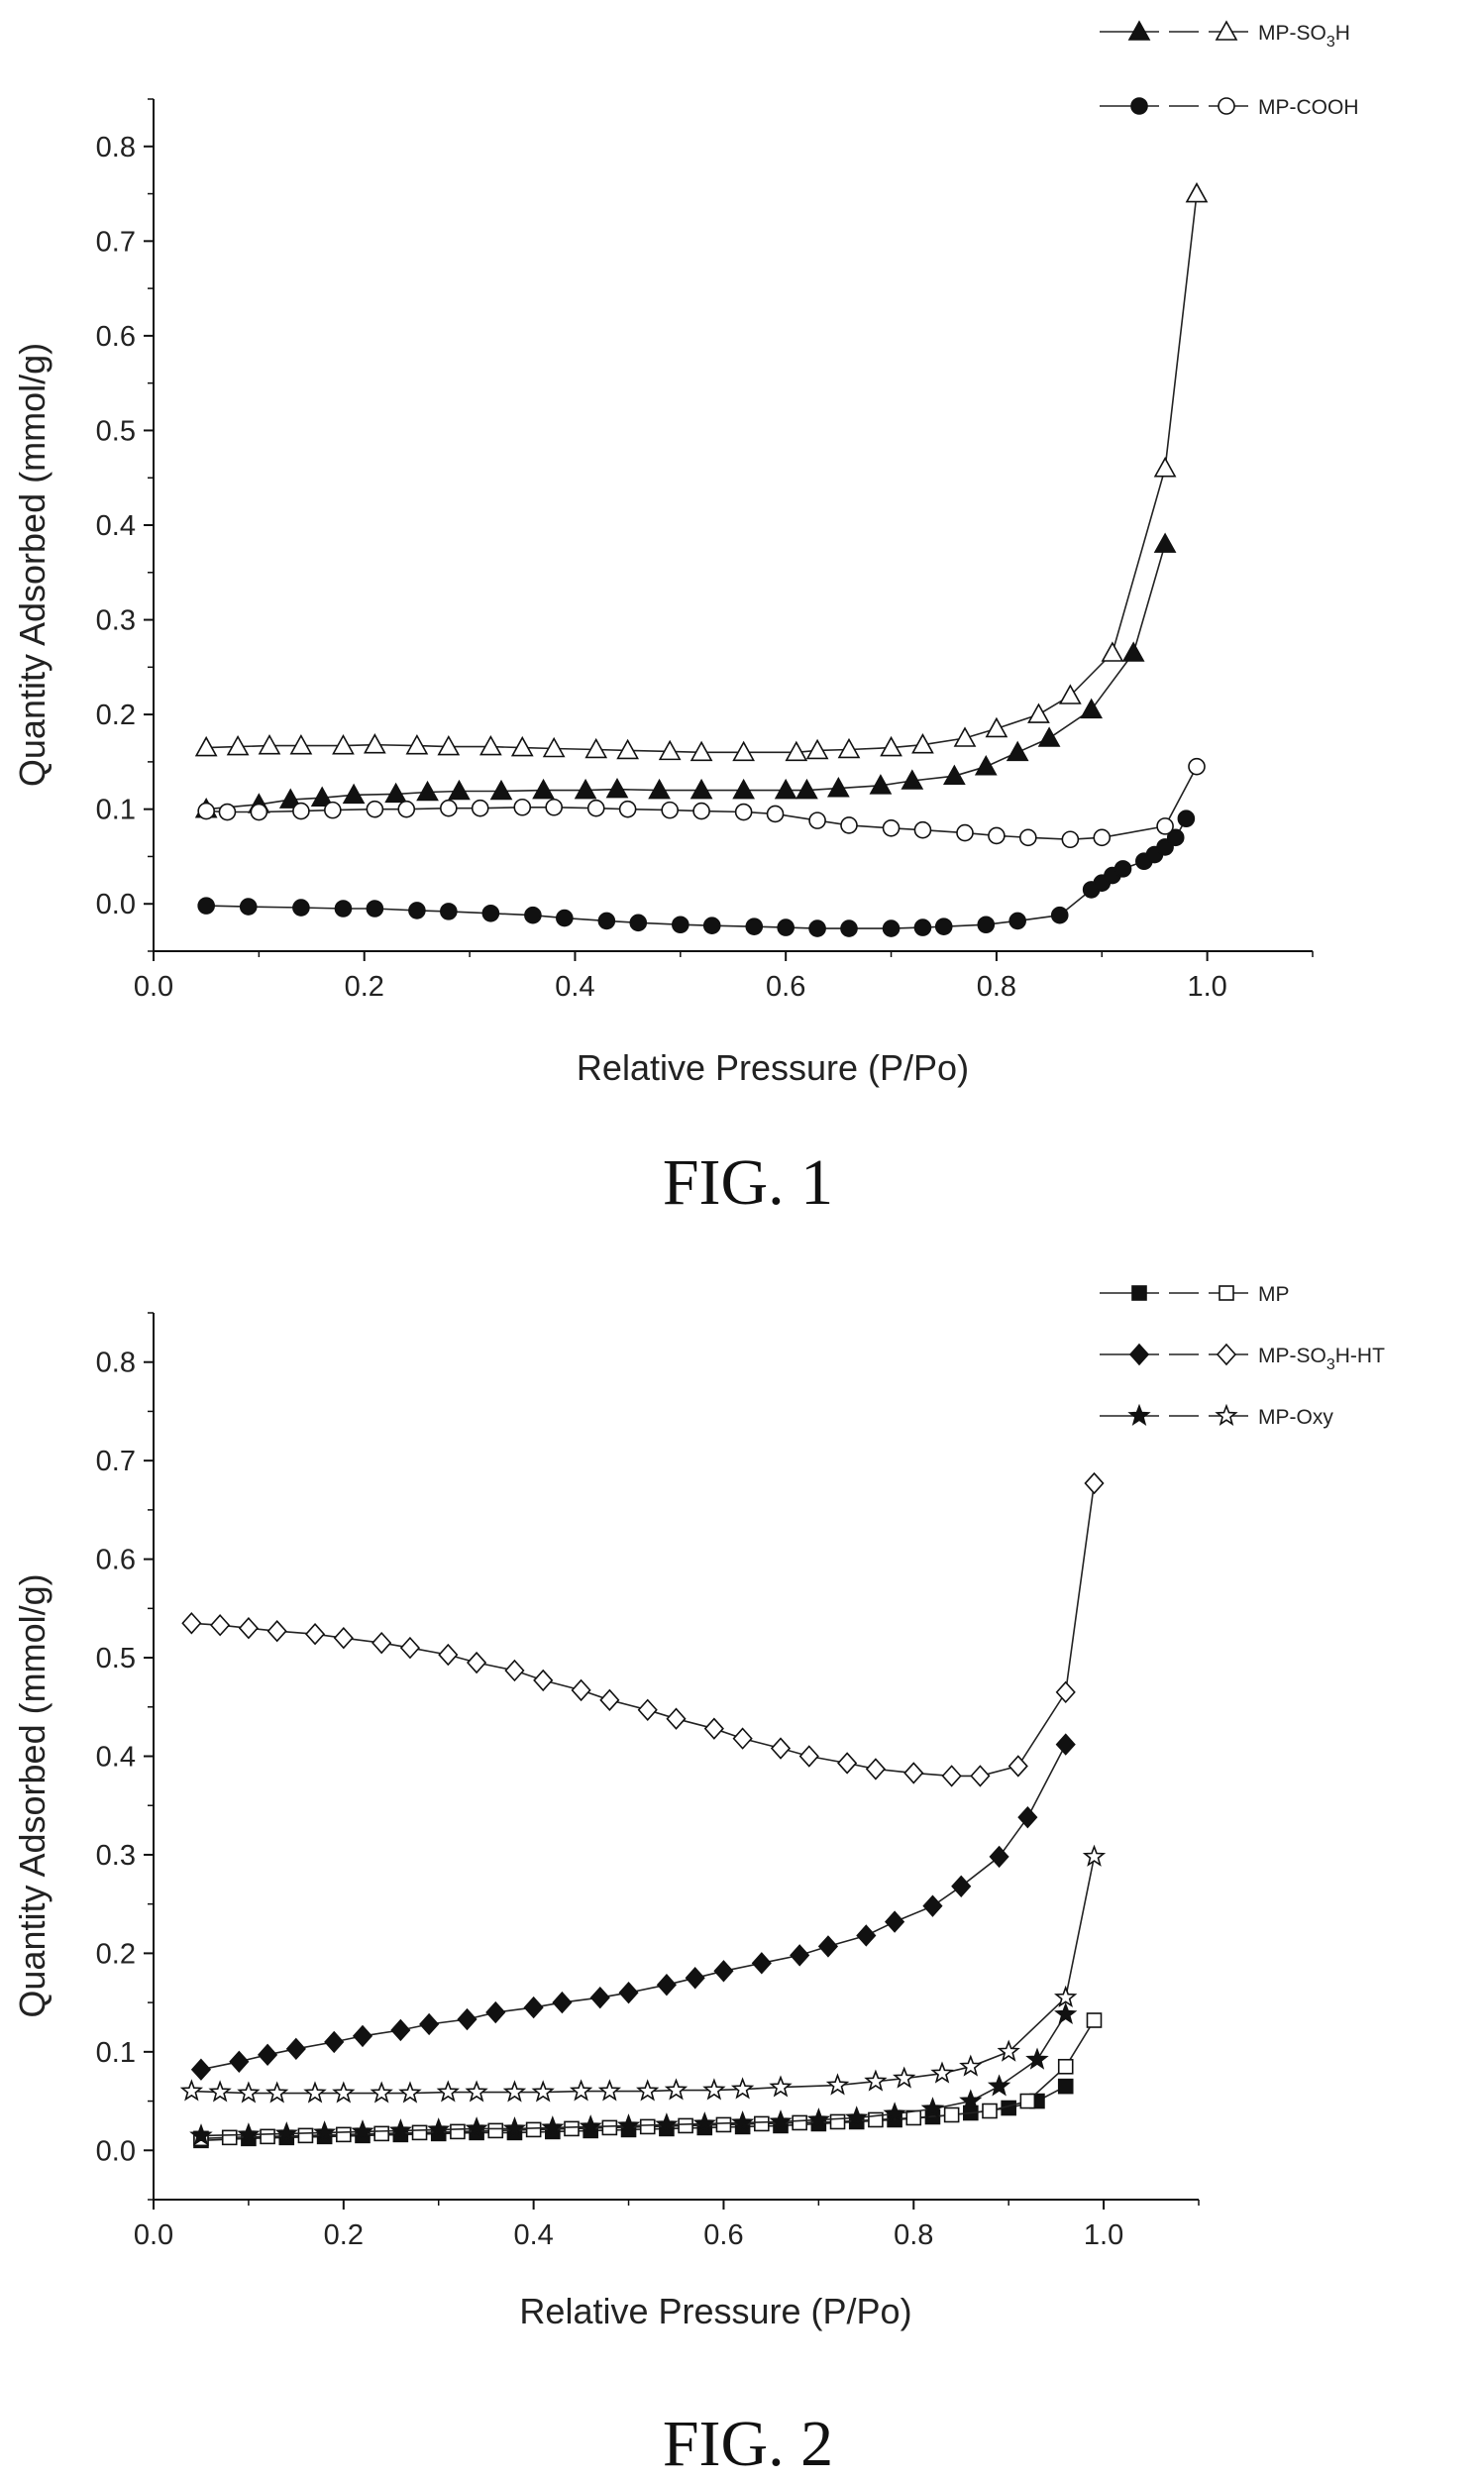  I want to click on x-tick-label: 0.6, so click(723, 2235).